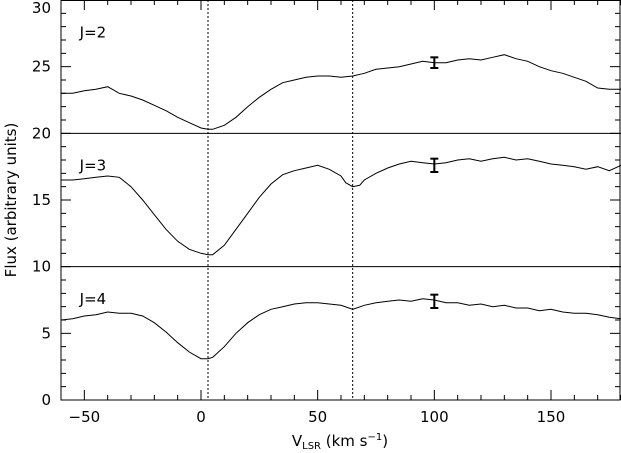 The width and height of the screenshot is (621, 453). Describe the element at coordinates (434, 417) in the screenshot. I see `x-tick-label-3: 100` at that location.